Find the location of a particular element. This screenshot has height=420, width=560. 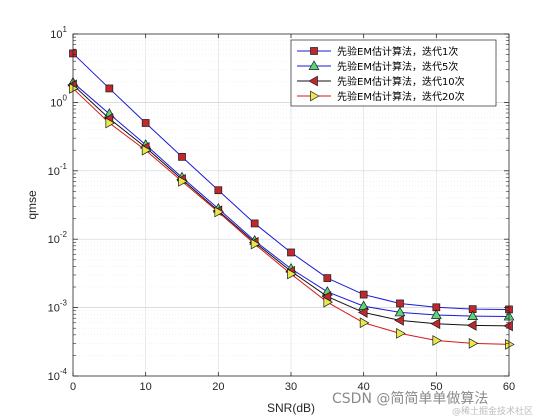

legend-item: 先验EM估计算法，迭代10次 is located at coordinates (381, 81).